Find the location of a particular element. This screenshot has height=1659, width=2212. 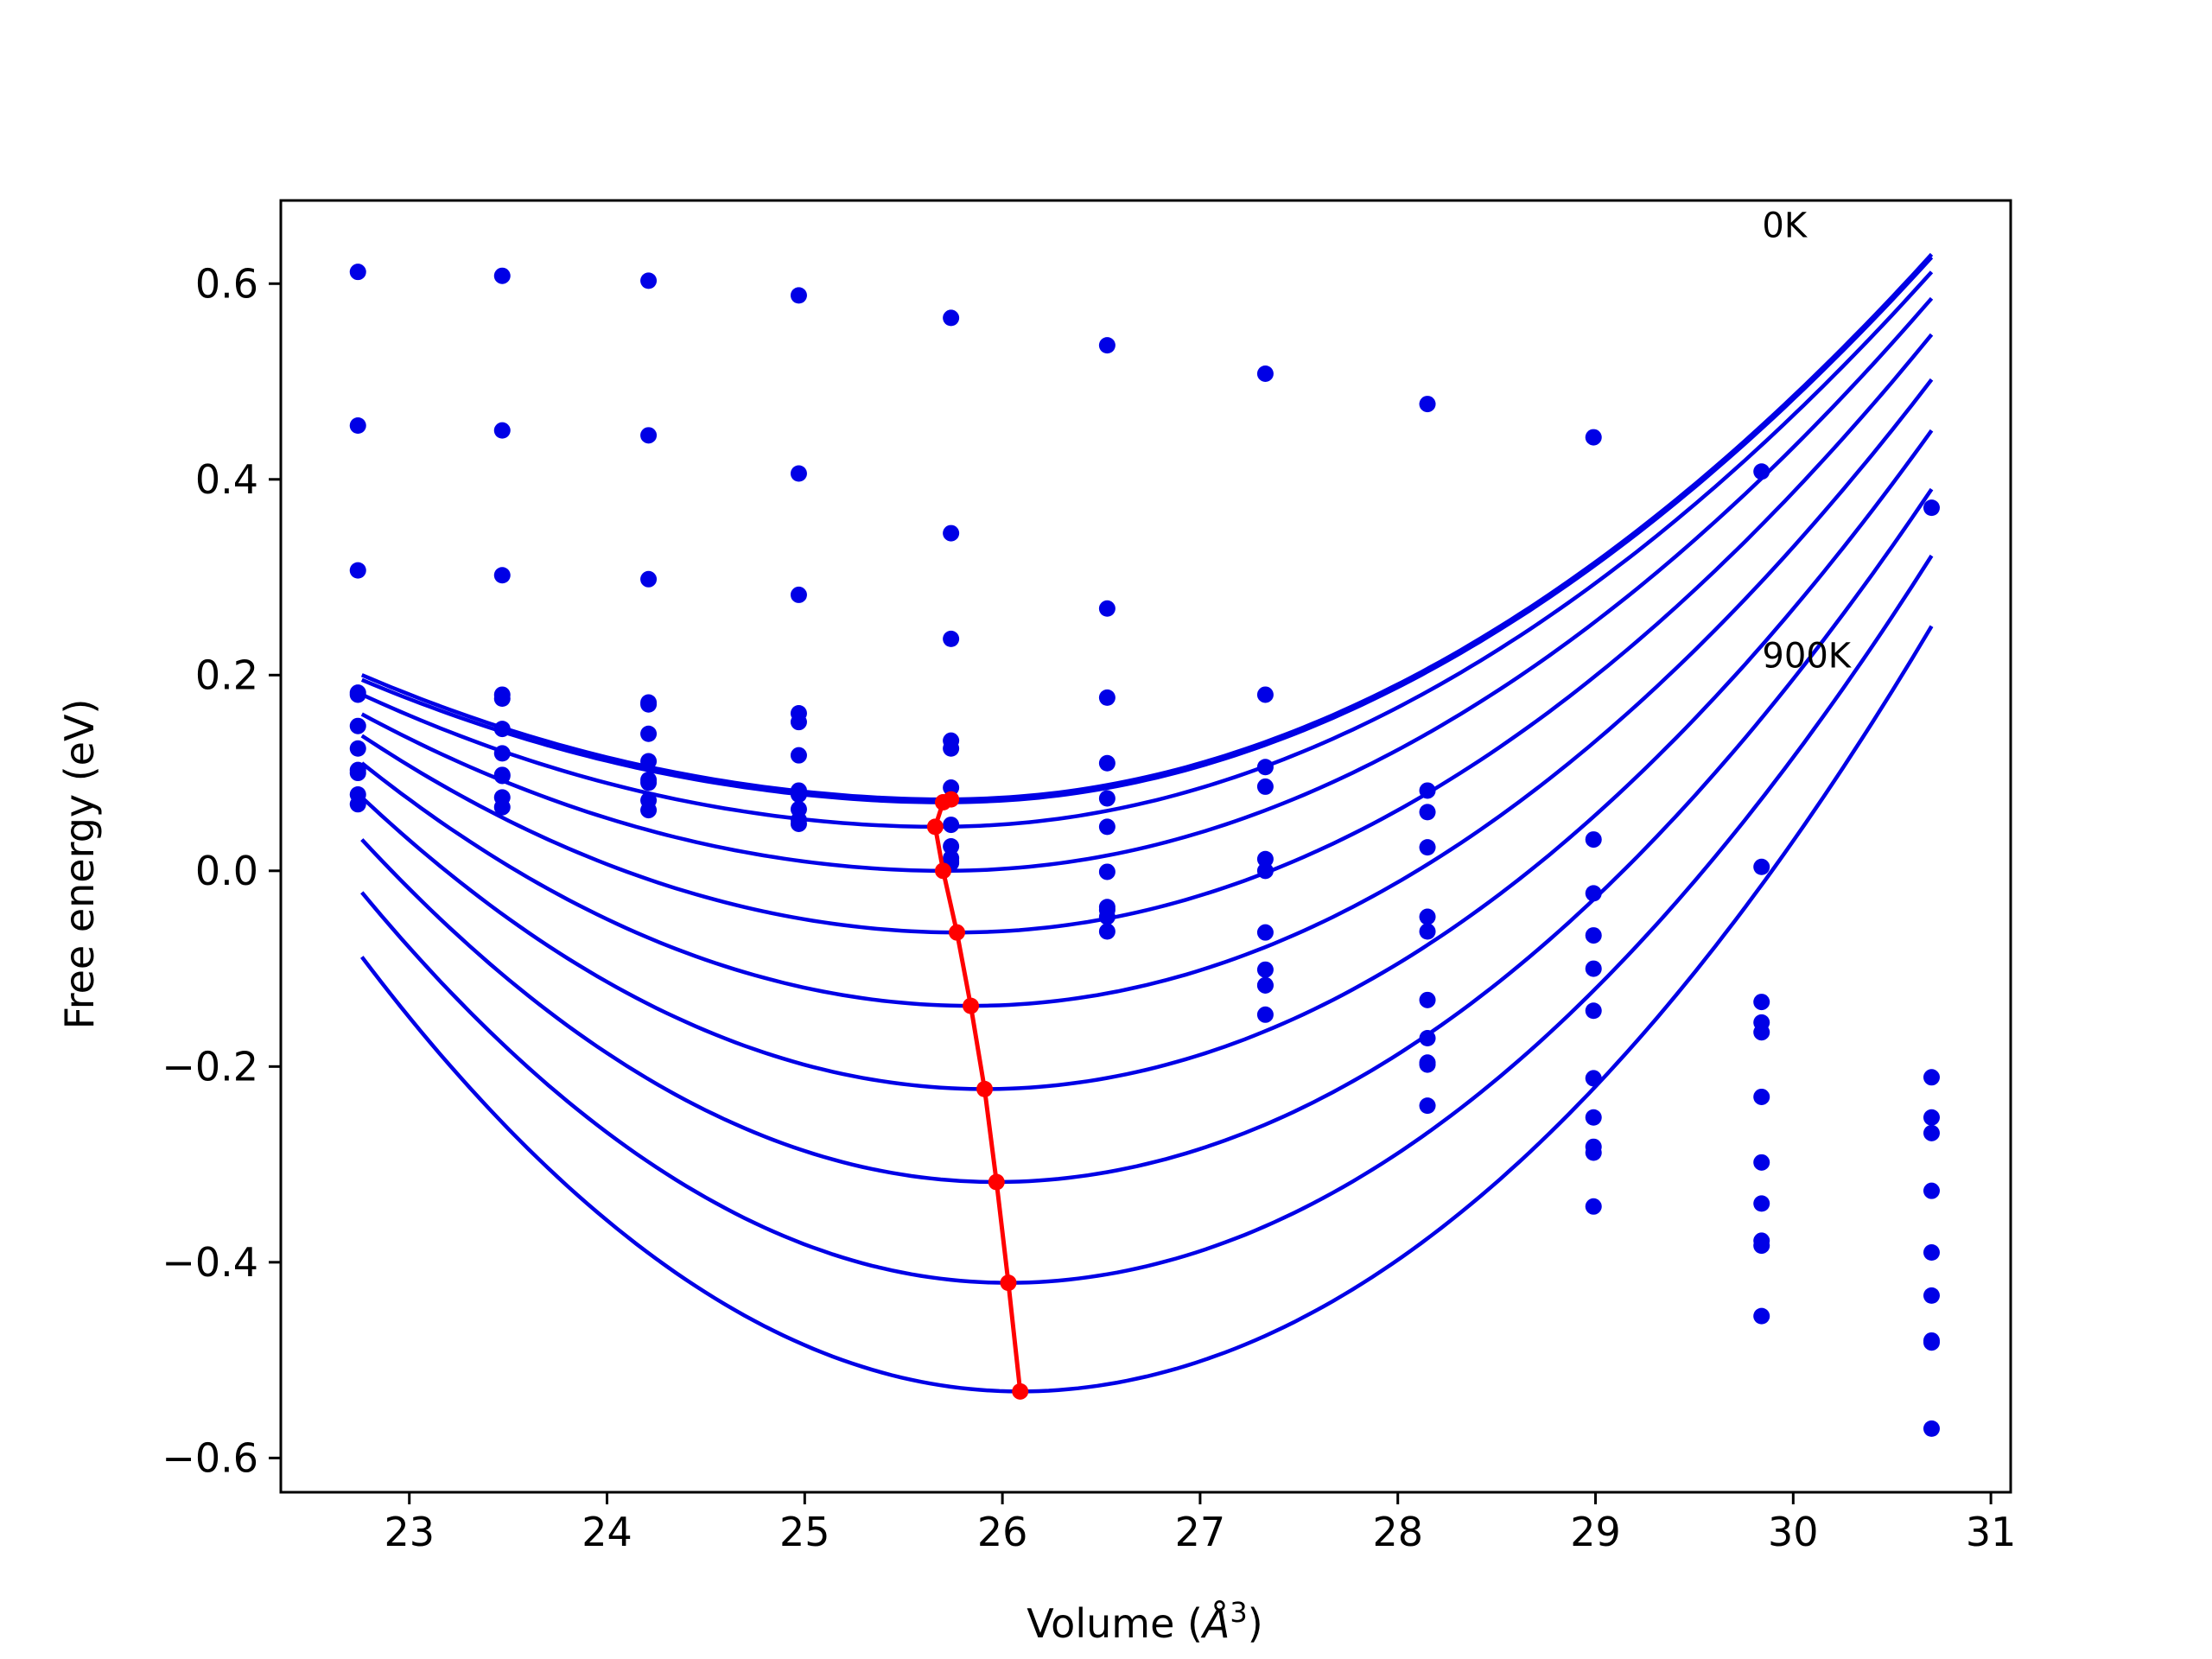

x-axis-label-symbol: Å is located at coordinates (1215, 1623).